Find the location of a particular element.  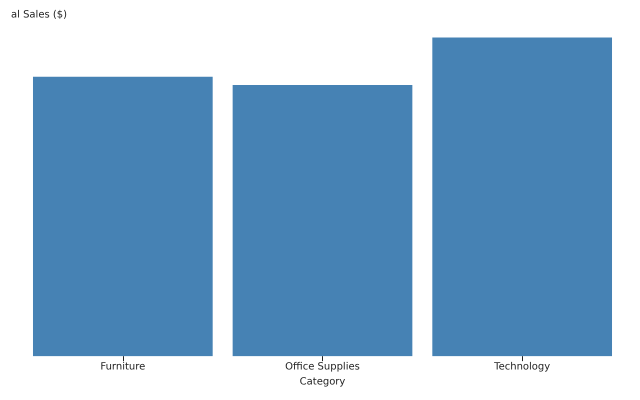

x-axis-title: Category is located at coordinates (323, 382).